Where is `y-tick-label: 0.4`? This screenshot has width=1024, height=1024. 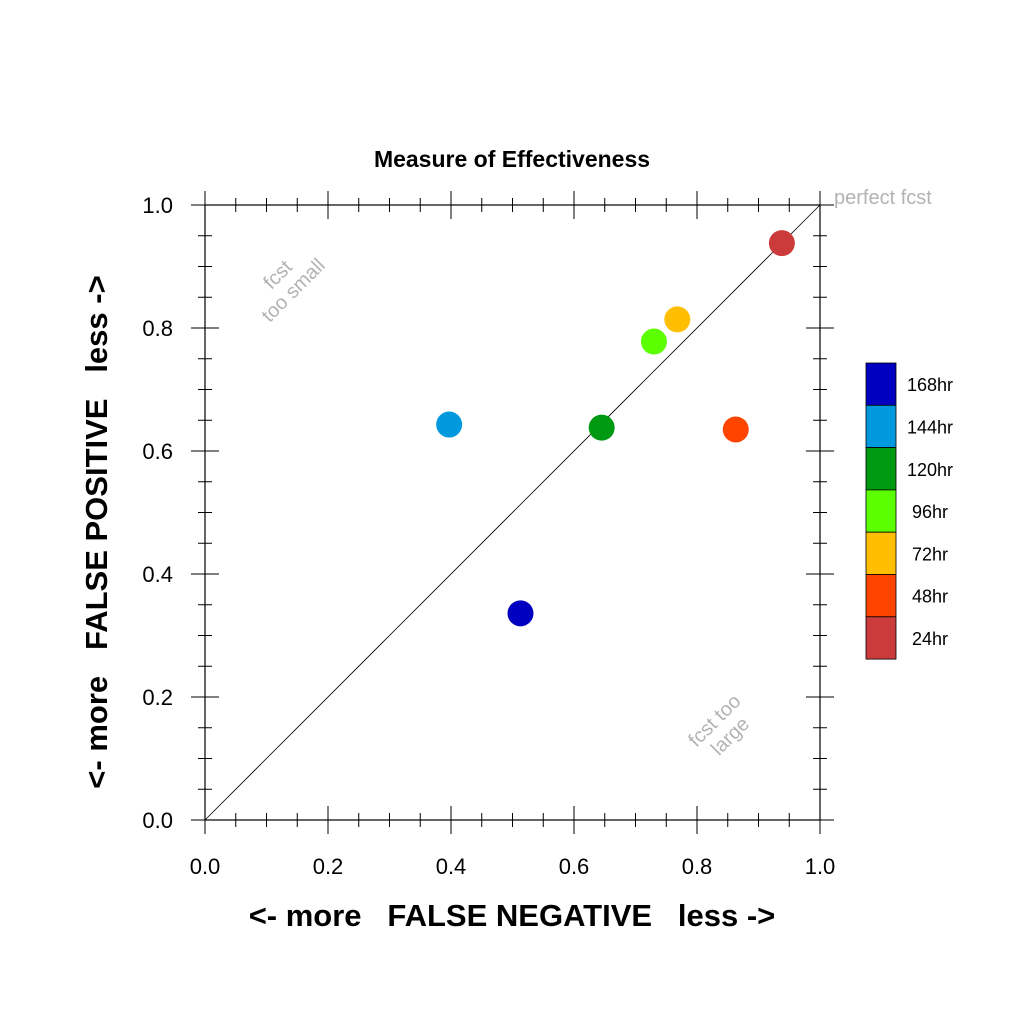
y-tick-label: 0.4 is located at coordinates (157, 574).